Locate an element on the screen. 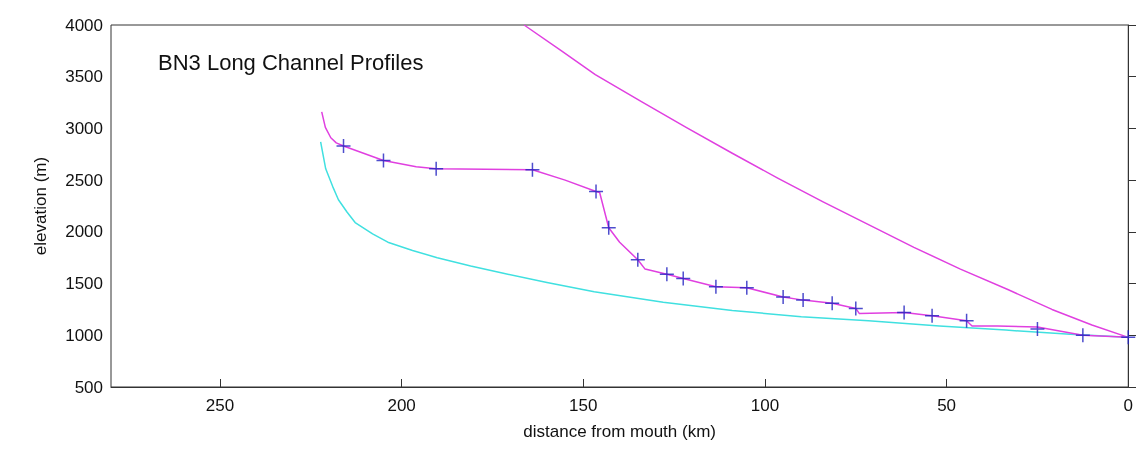 The height and width of the screenshot is (460, 1144). x-tick-label: 200 is located at coordinates (401, 405).